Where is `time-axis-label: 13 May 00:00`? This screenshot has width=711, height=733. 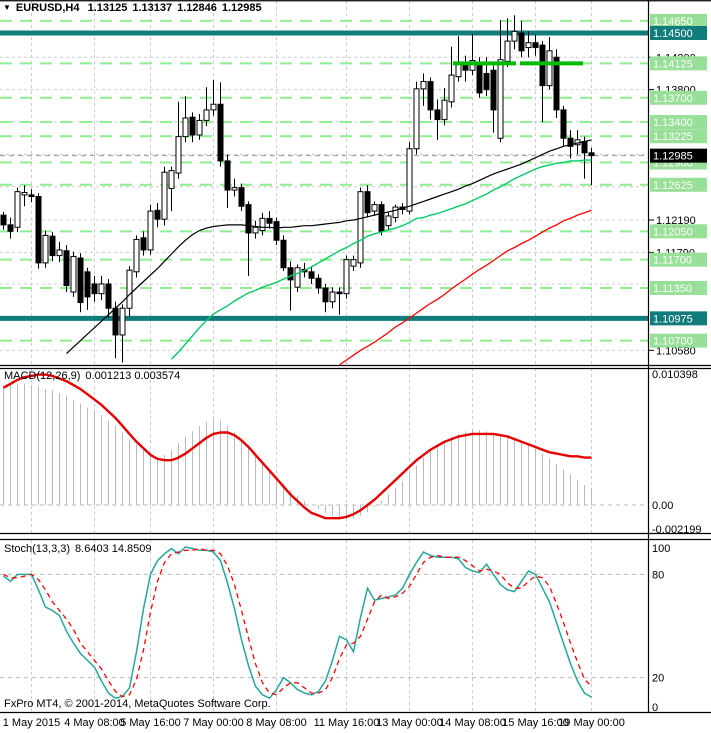
time-axis-label: 13 May 00:00 is located at coordinates (409, 723).